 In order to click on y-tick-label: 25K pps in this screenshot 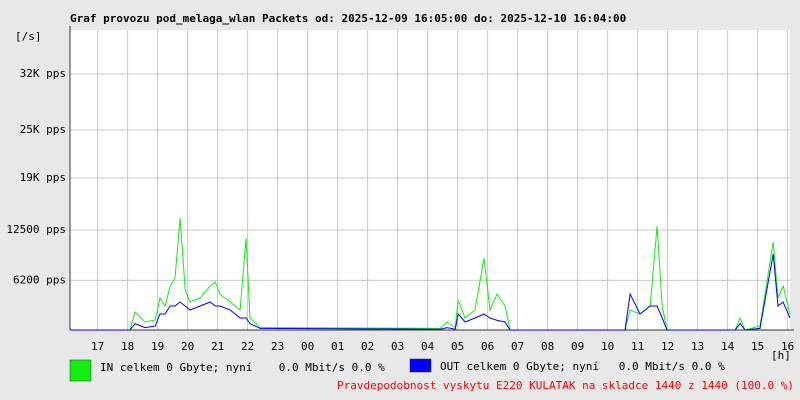, I will do `click(43, 129)`.